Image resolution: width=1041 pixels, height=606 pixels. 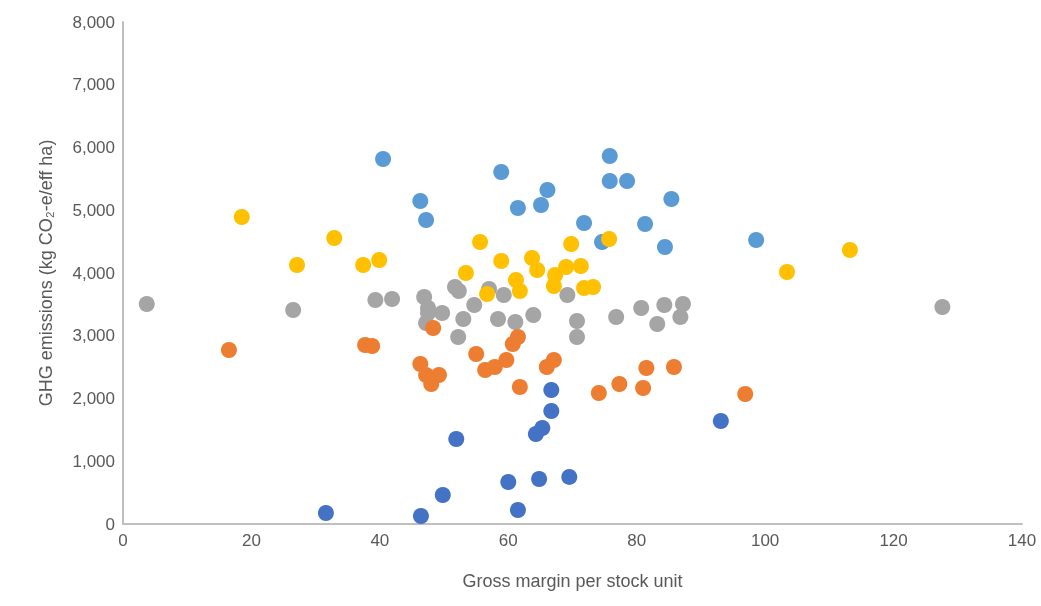 What do you see at coordinates (765, 540) in the screenshot?
I see `x-tick-label: 100` at bounding box center [765, 540].